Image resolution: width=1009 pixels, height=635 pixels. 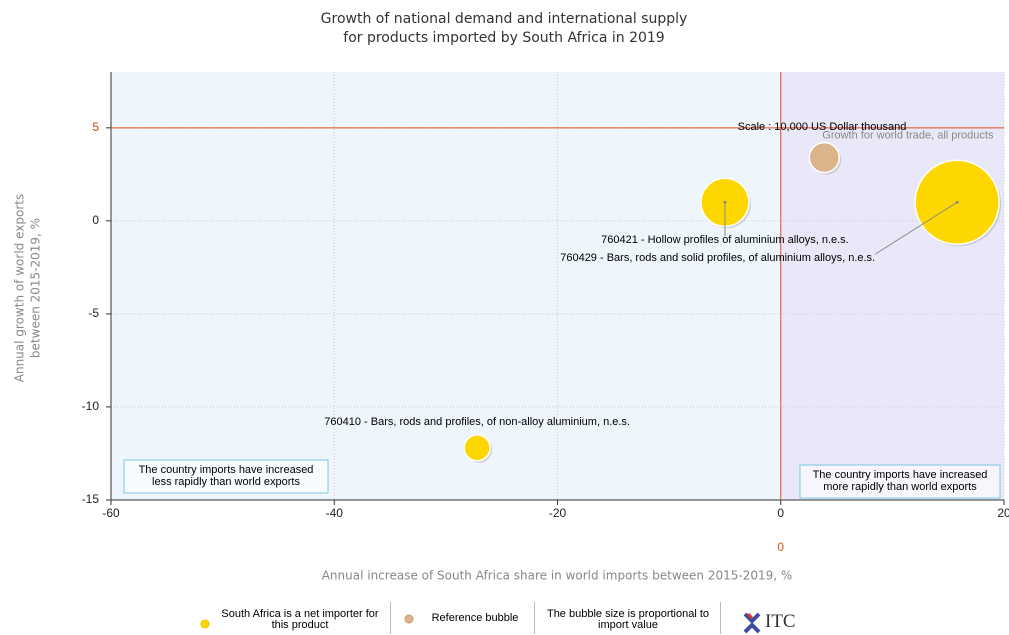 I want to click on leader-line, so click(x=916, y=228).